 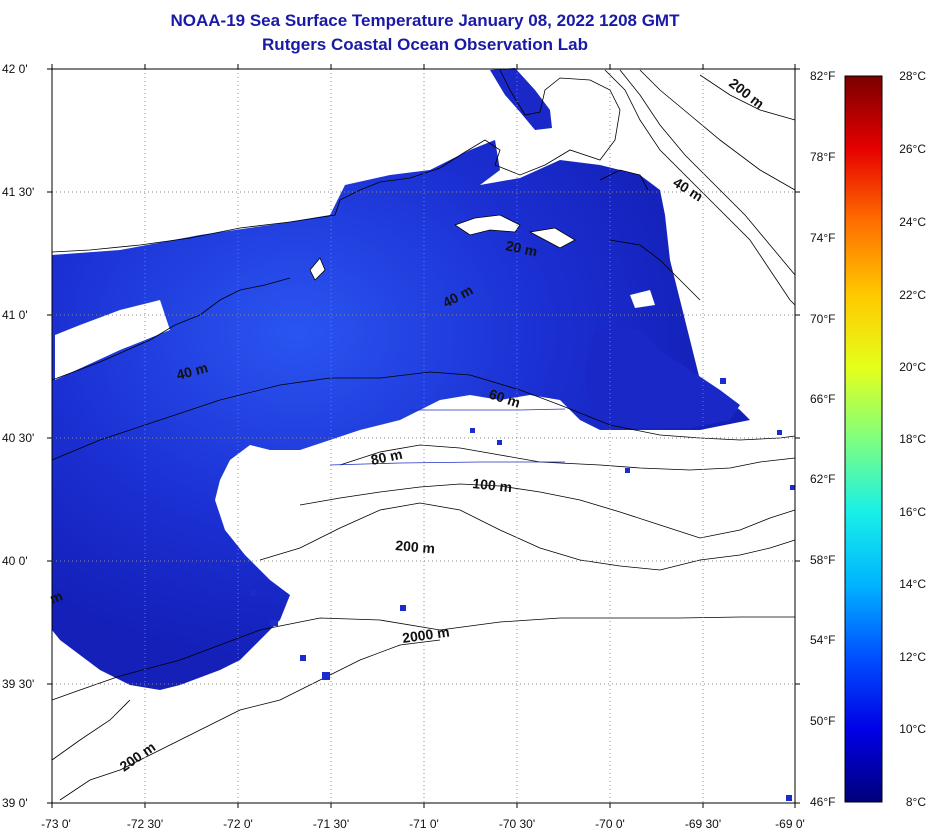 I want to click on lon-label-71-0: -71 0', so click(x=424, y=824).